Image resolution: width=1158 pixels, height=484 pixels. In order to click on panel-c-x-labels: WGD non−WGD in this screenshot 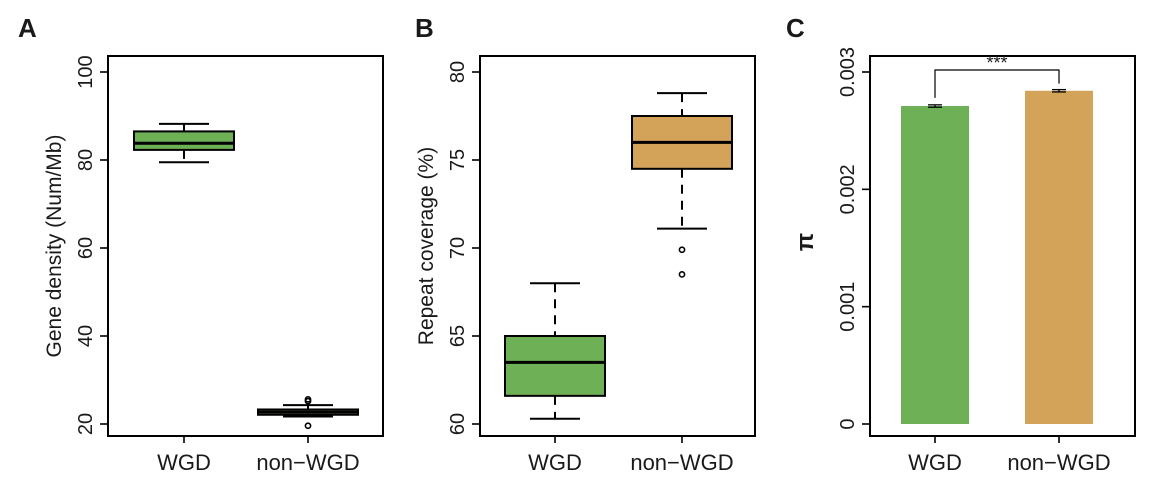, I will do `click(1009, 455)`.